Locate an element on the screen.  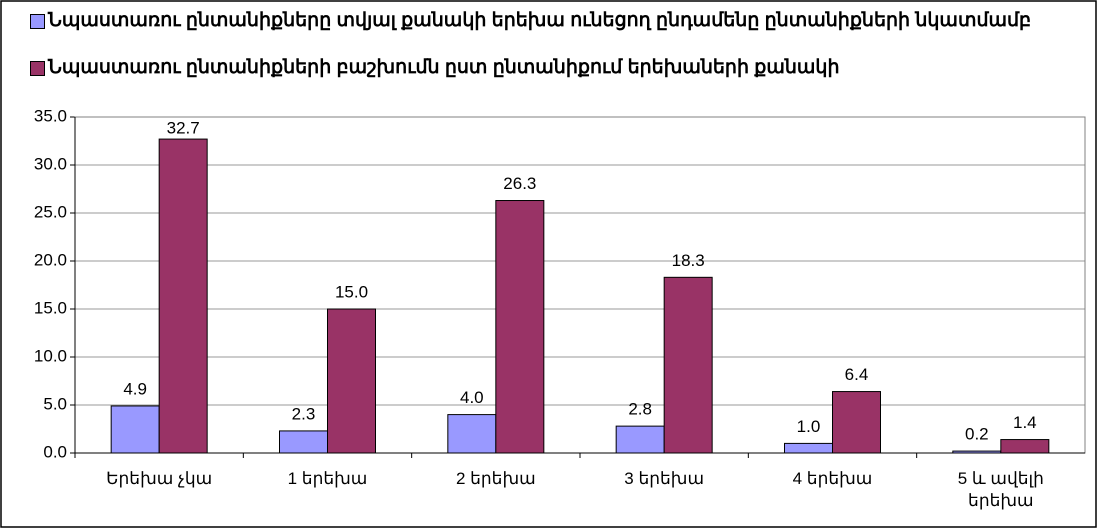
y-tick-label: 15.0 is located at coordinates (50, 307).